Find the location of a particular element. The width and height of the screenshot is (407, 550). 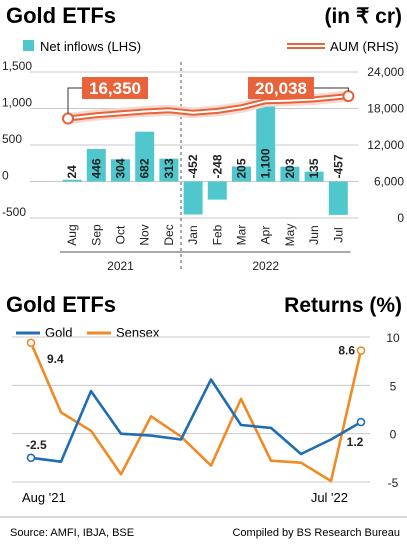

x-tick-label: Oct is located at coordinates (121, 234).